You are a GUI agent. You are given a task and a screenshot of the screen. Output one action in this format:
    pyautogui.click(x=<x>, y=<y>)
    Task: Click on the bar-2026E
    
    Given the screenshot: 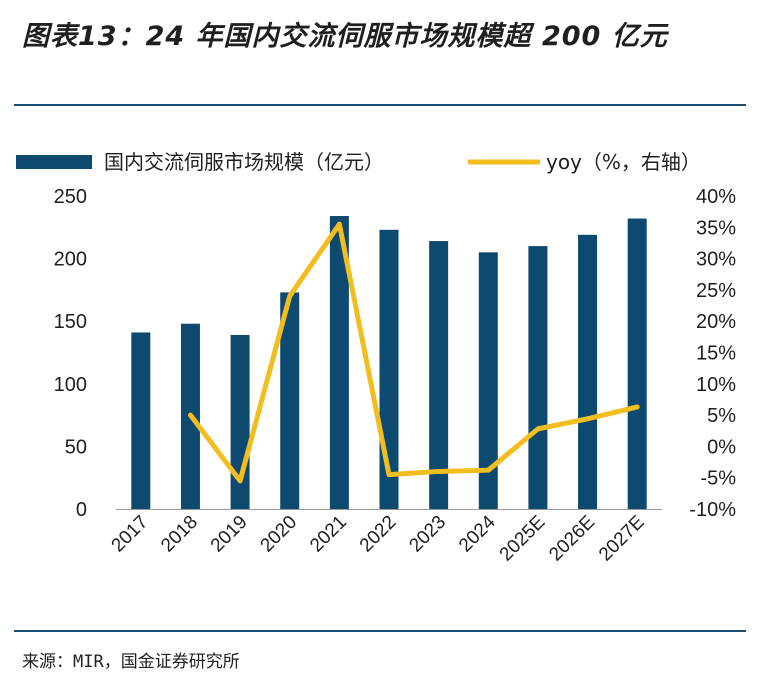 What is the action you would take?
    pyautogui.click(x=588, y=371)
    